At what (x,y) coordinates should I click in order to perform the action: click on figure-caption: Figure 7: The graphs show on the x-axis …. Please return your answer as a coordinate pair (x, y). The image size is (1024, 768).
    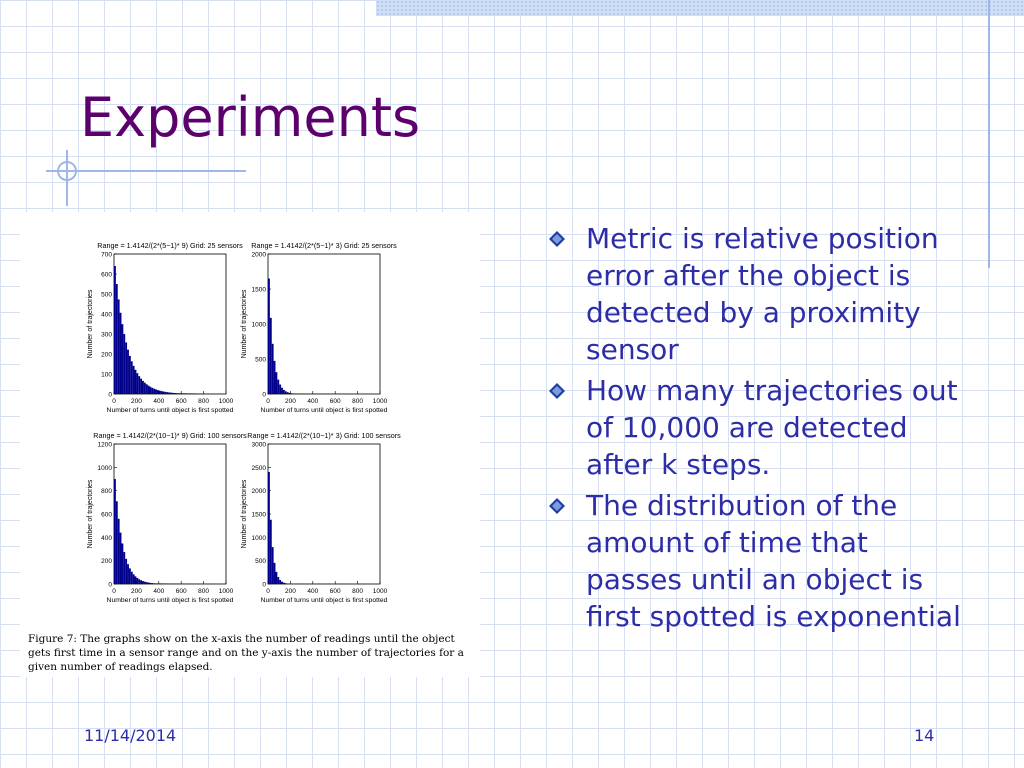
    Looking at the image, I should click on (246, 653).